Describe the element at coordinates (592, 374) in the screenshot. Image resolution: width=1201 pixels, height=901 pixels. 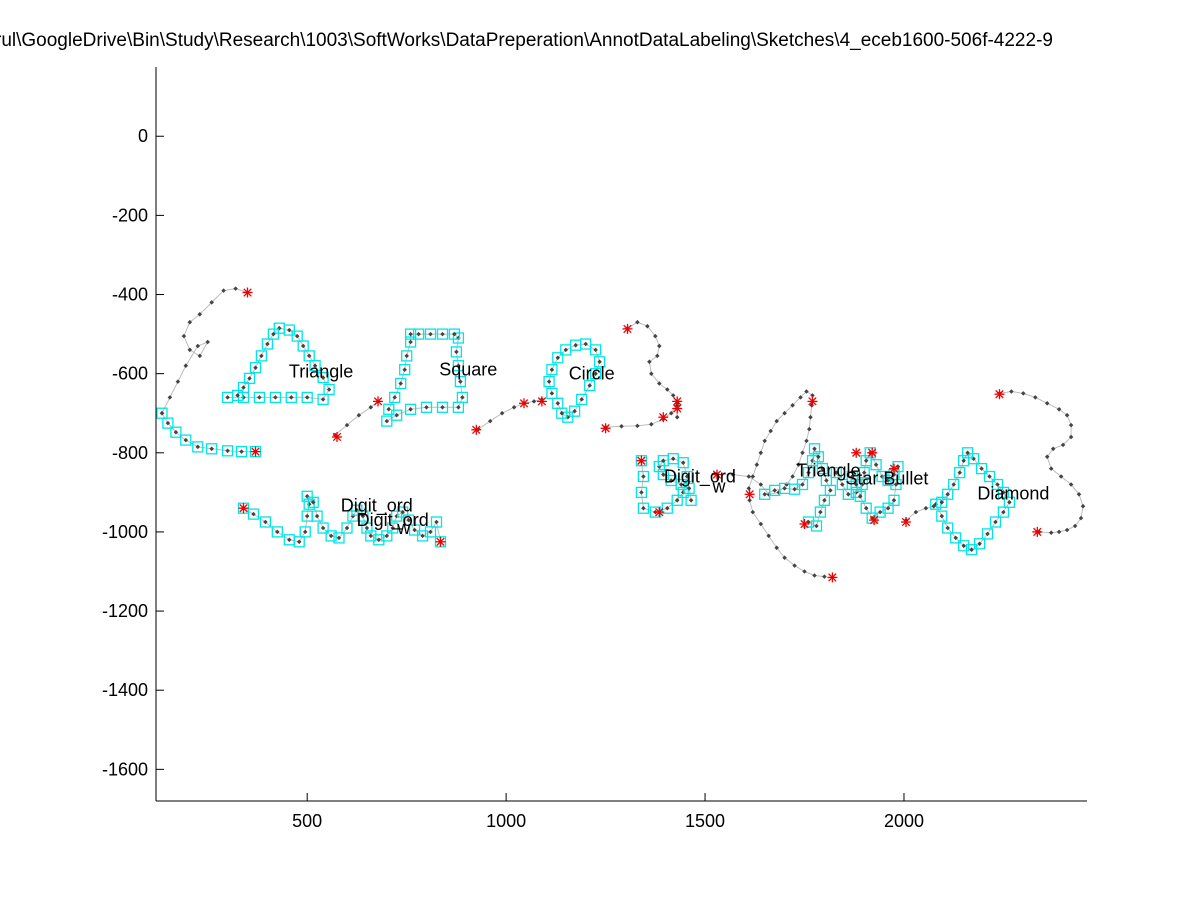
I see `shape-label: Circle` at that location.